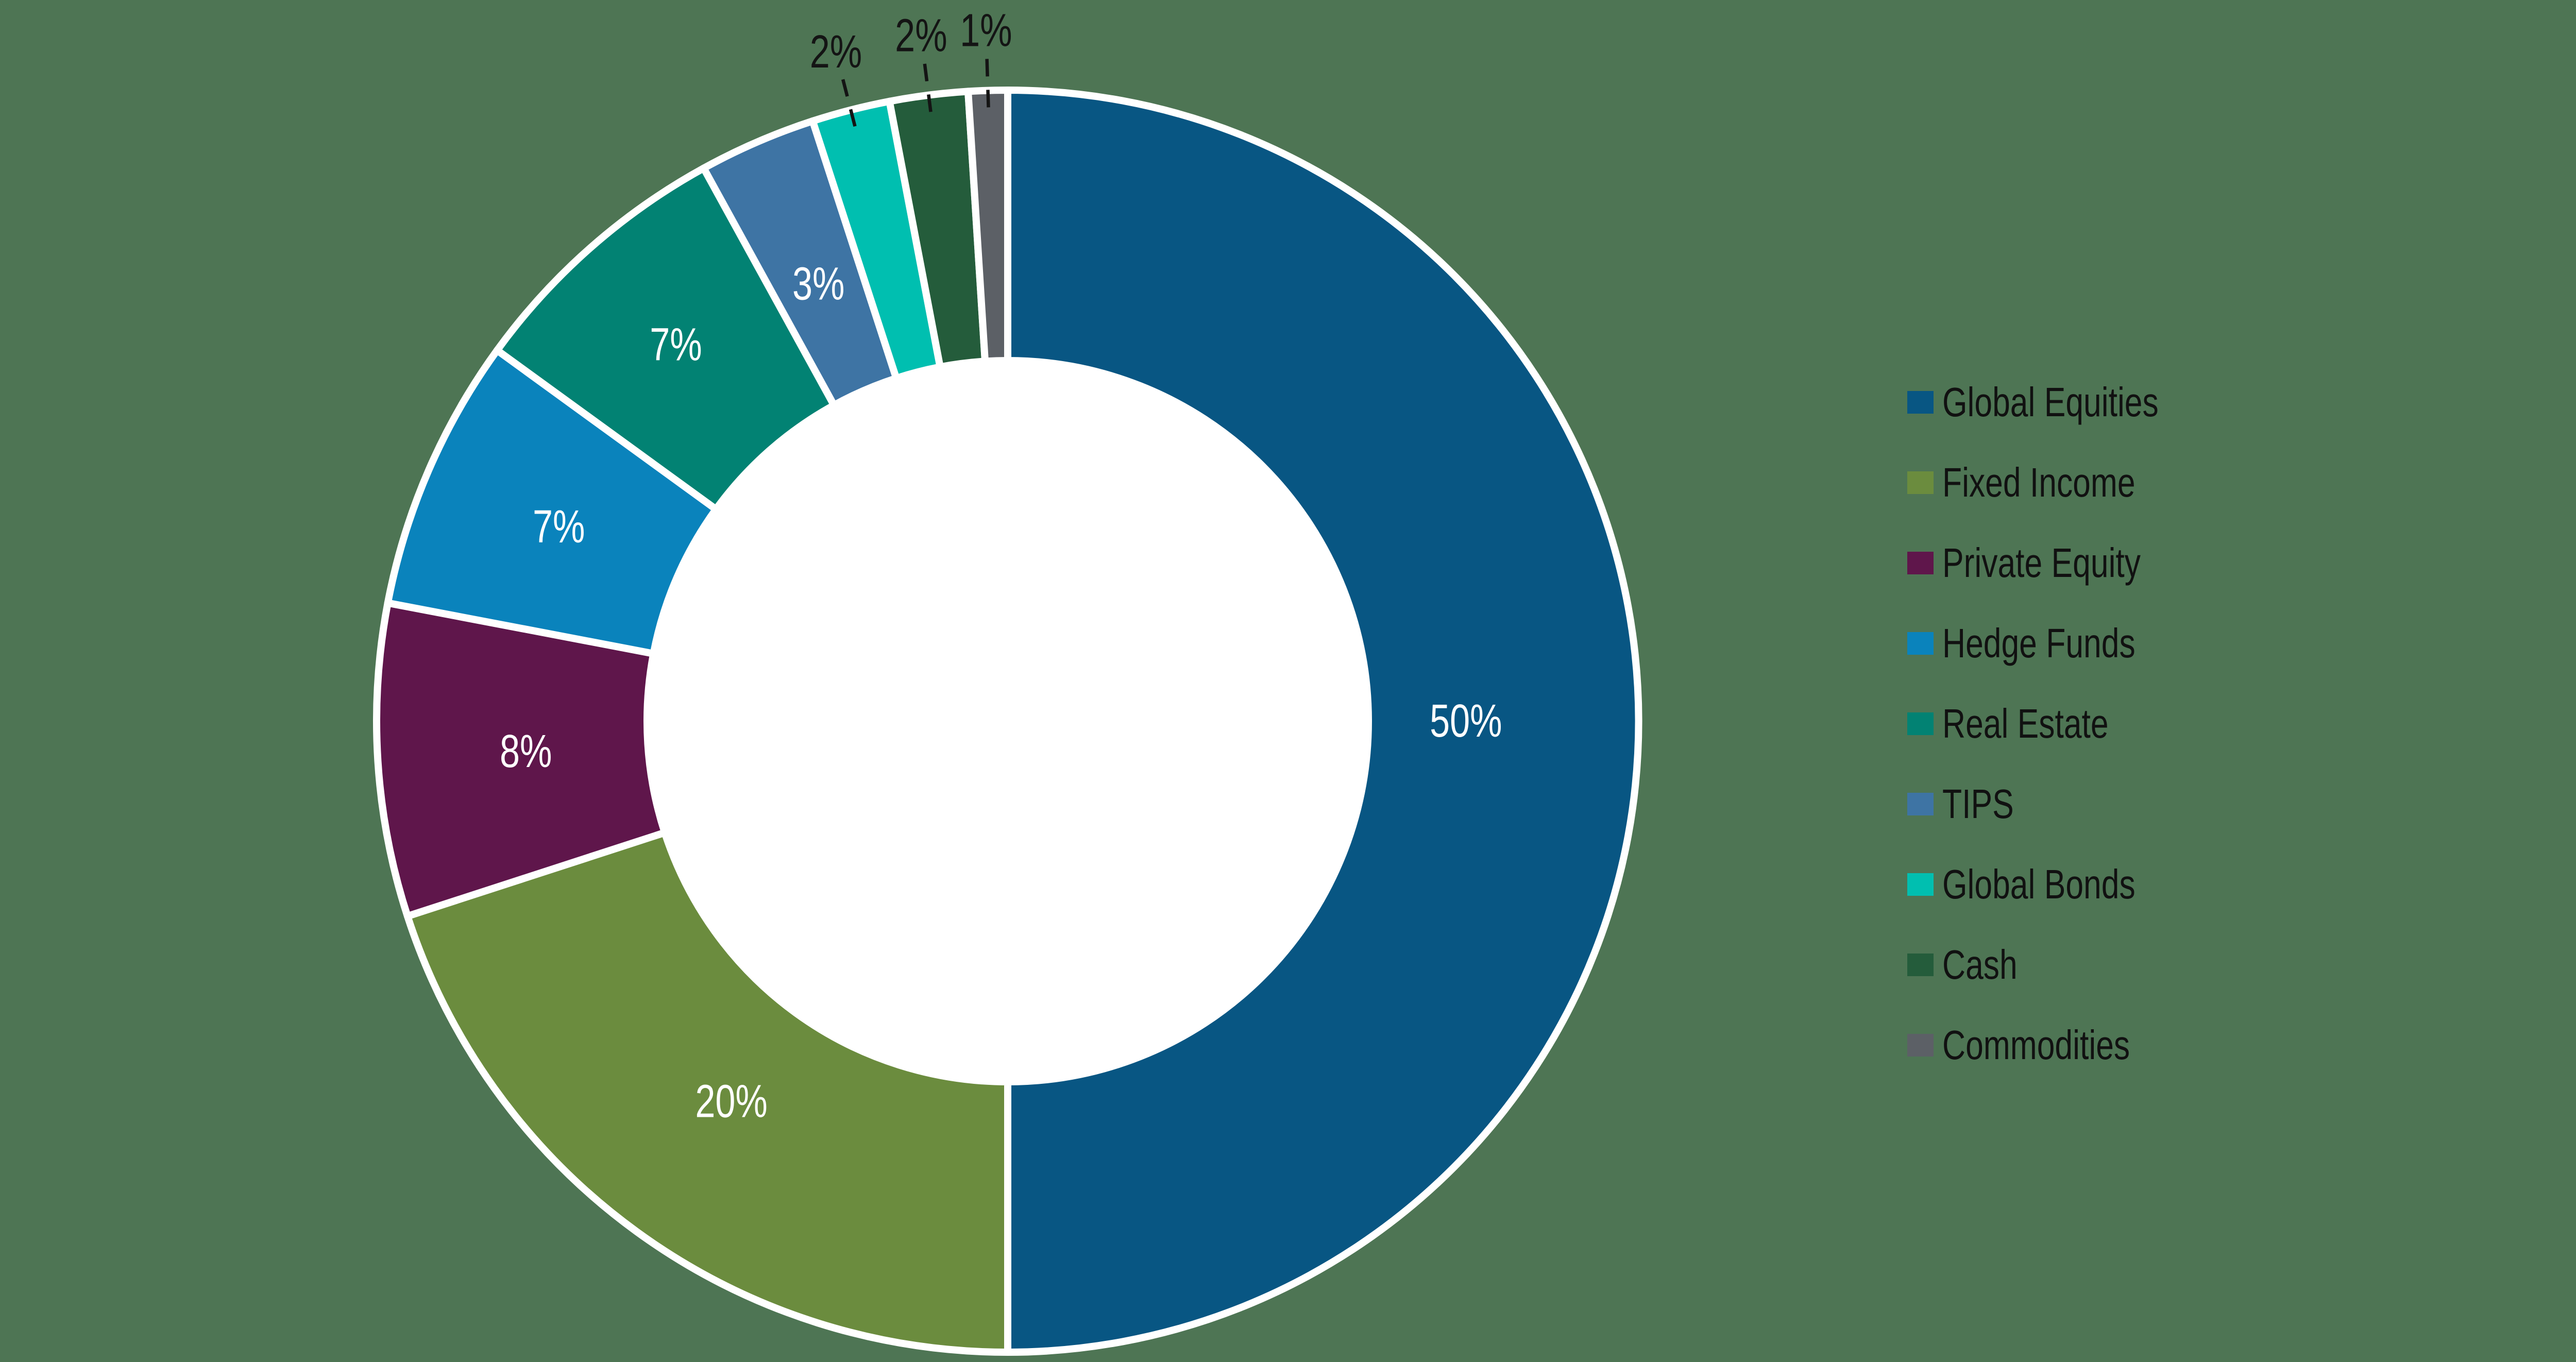  Describe the element at coordinates (1920, 482) in the screenshot. I see `legend-swatch-fixed-income` at that location.